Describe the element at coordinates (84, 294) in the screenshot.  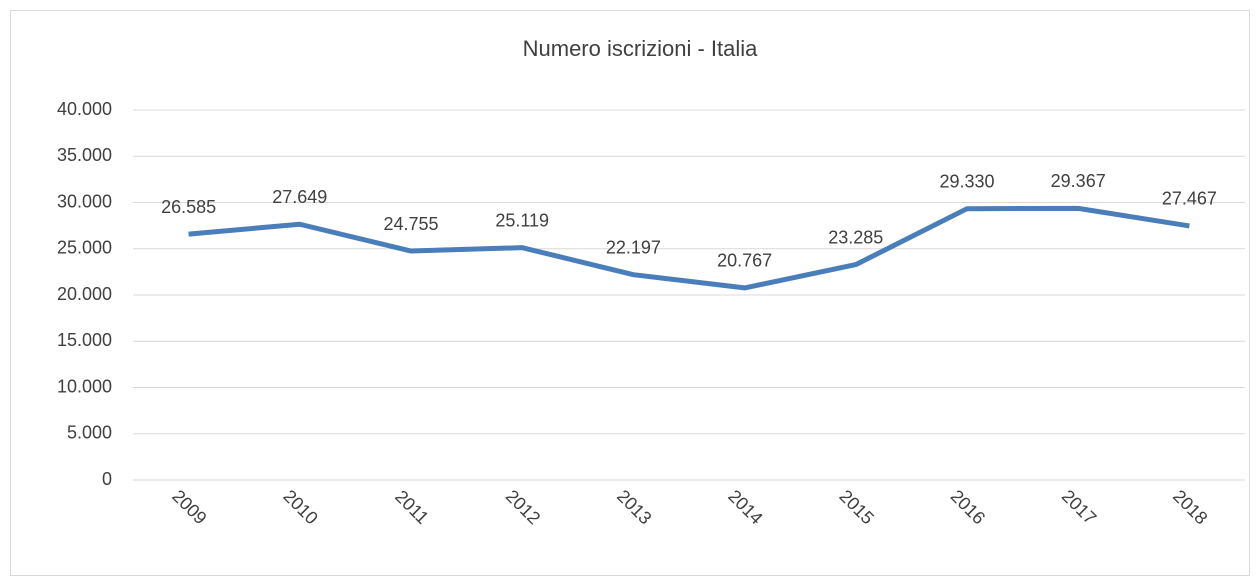
I see `y-tick-label: 20.000` at that location.